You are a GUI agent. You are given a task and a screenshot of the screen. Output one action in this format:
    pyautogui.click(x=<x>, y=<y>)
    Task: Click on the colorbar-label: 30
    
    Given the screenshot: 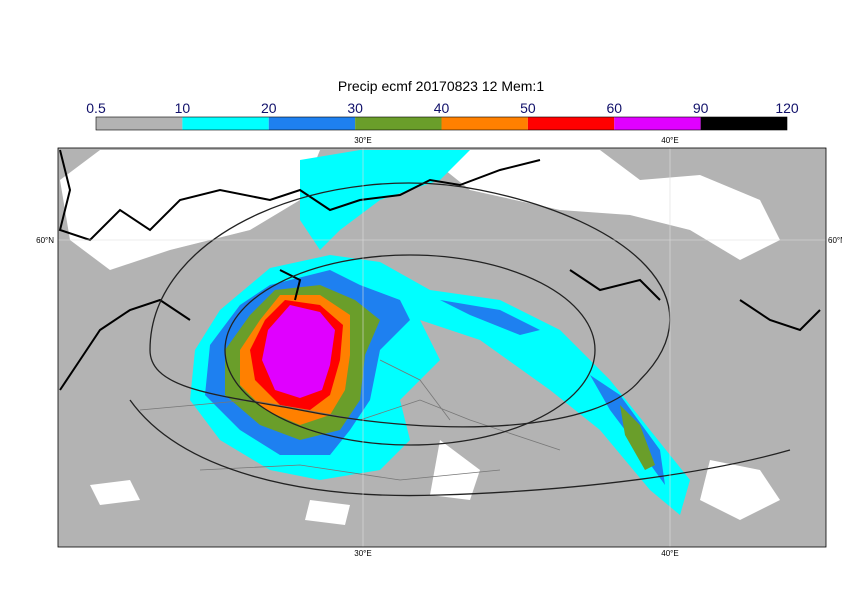 What is the action you would take?
    pyautogui.click(x=355, y=108)
    